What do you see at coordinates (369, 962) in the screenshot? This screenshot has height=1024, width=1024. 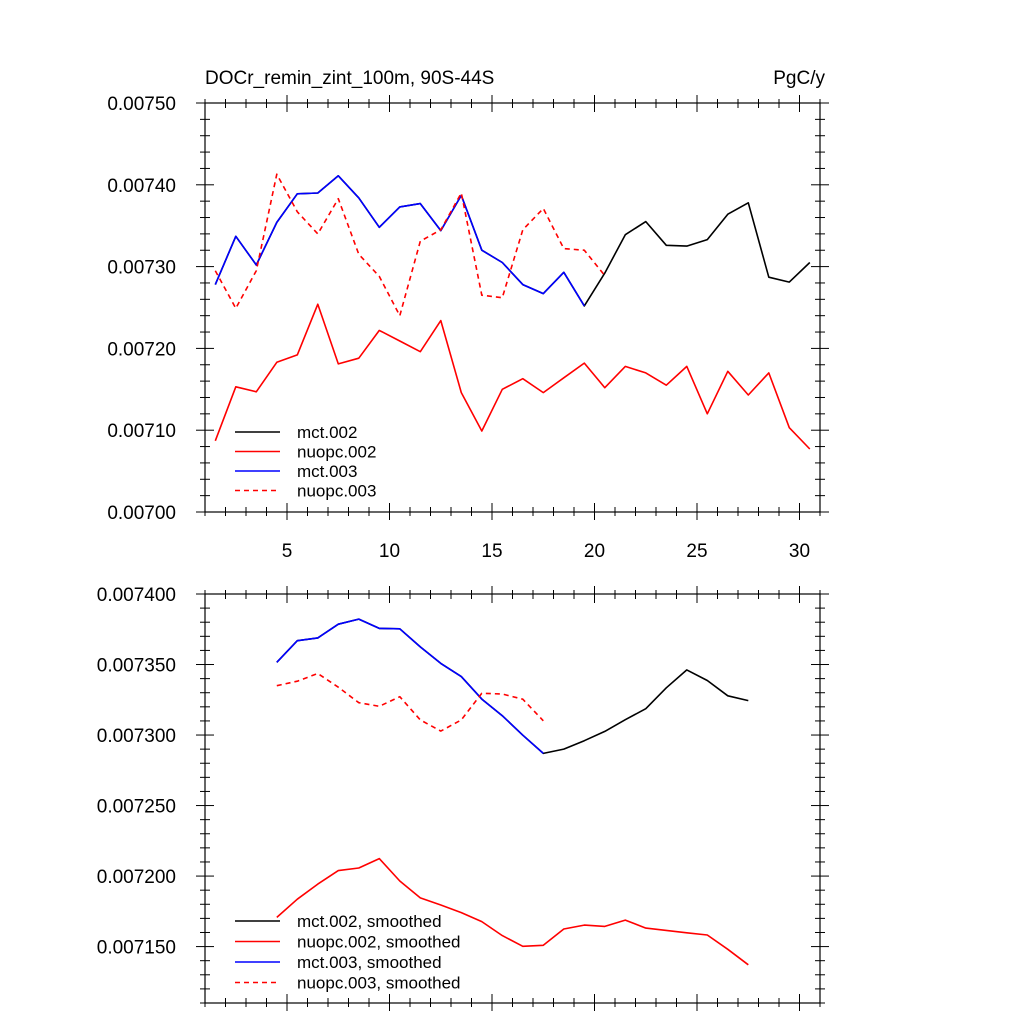 I see `legend-label: mct.003, smoothed` at bounding box center [369, 962].